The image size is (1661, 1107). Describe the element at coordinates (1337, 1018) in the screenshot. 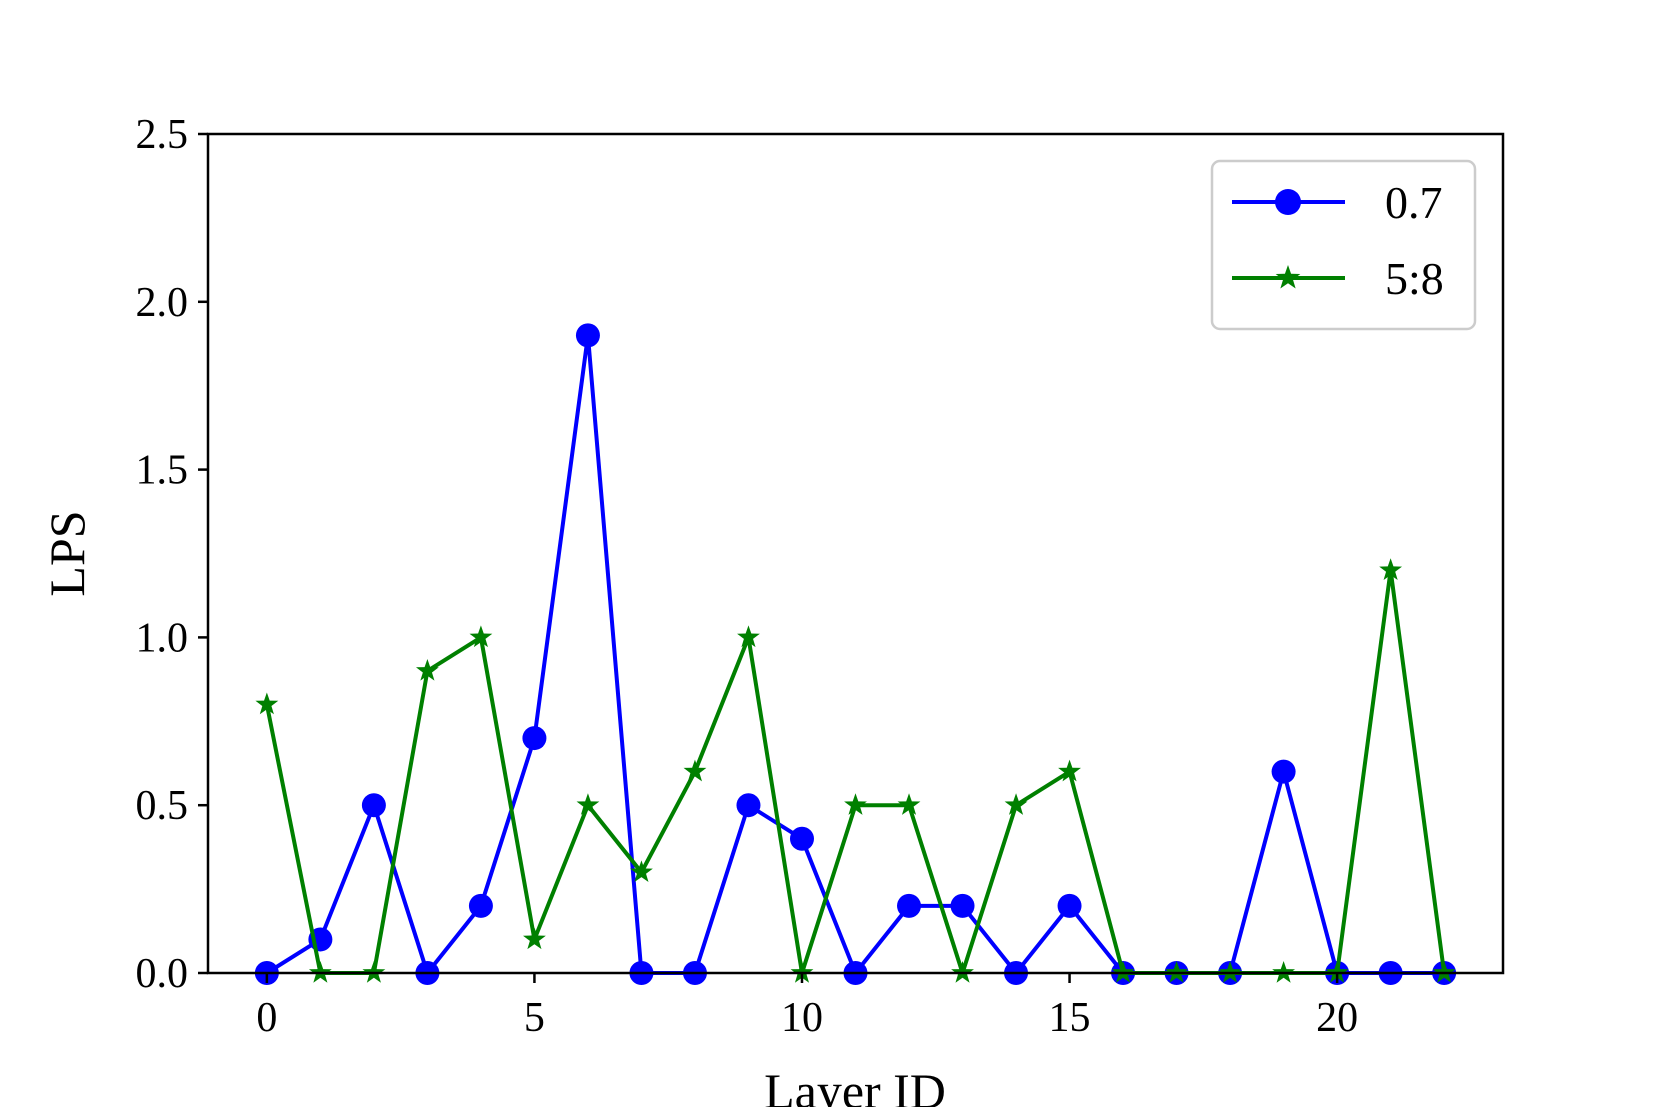

I see `x-tick-label: 20` at that location.